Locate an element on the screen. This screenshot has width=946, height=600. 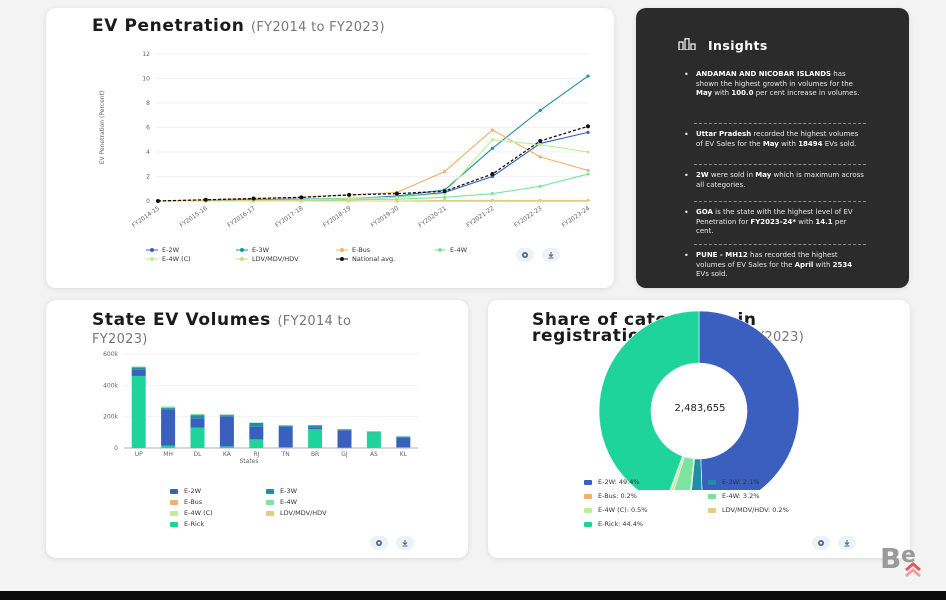
y-tick-label: 600k is located at coordinates (110, 354).